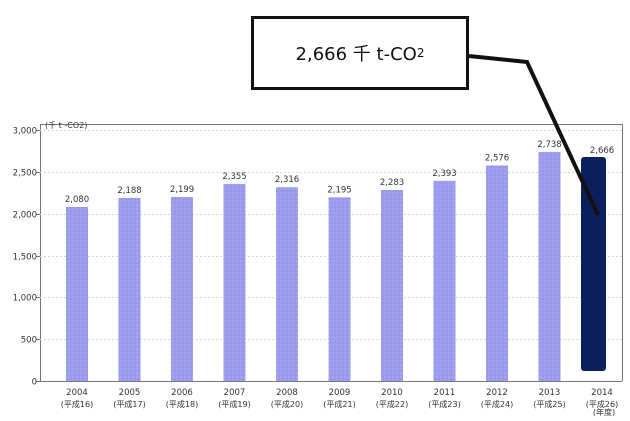  Describe the element at coordinates (602, 393) in the screenshot. I see `x-tick-label: 2014` at that location.